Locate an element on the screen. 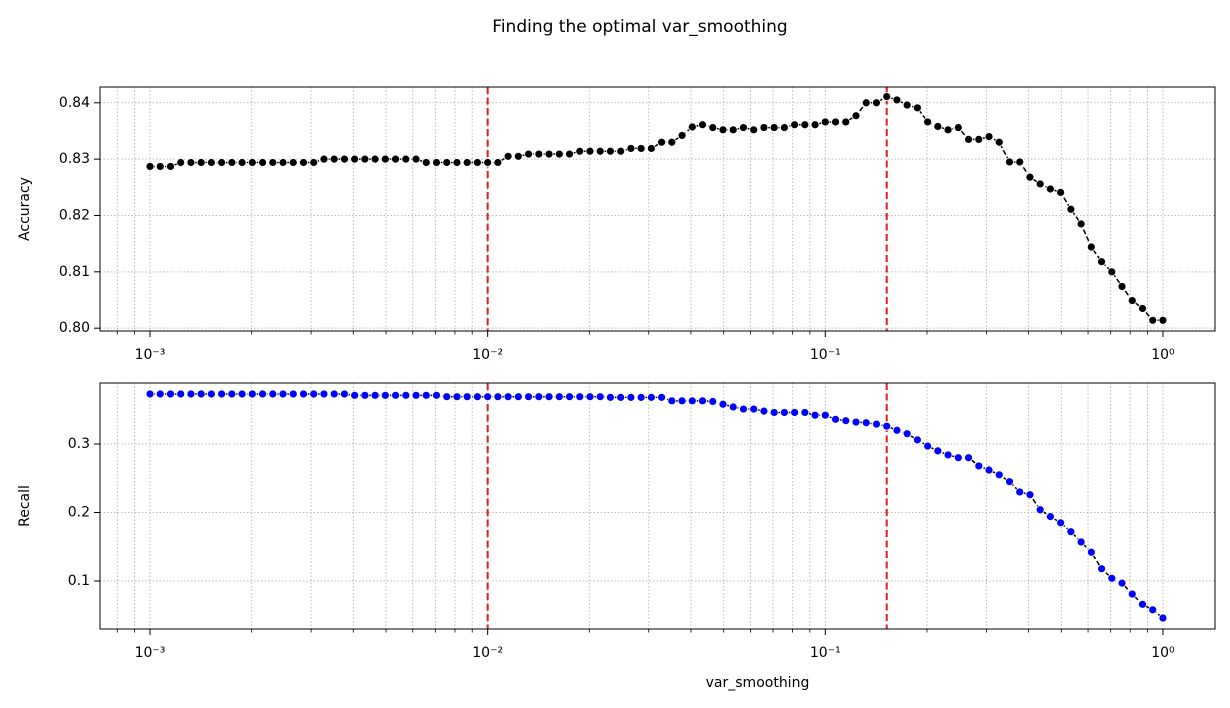  y-tick-label: 0.1 is located at coordinates (79, 581).